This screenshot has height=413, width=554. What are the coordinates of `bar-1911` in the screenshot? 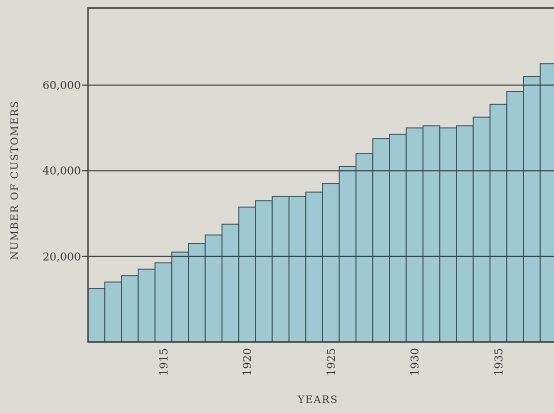 It's located at (96, 315).